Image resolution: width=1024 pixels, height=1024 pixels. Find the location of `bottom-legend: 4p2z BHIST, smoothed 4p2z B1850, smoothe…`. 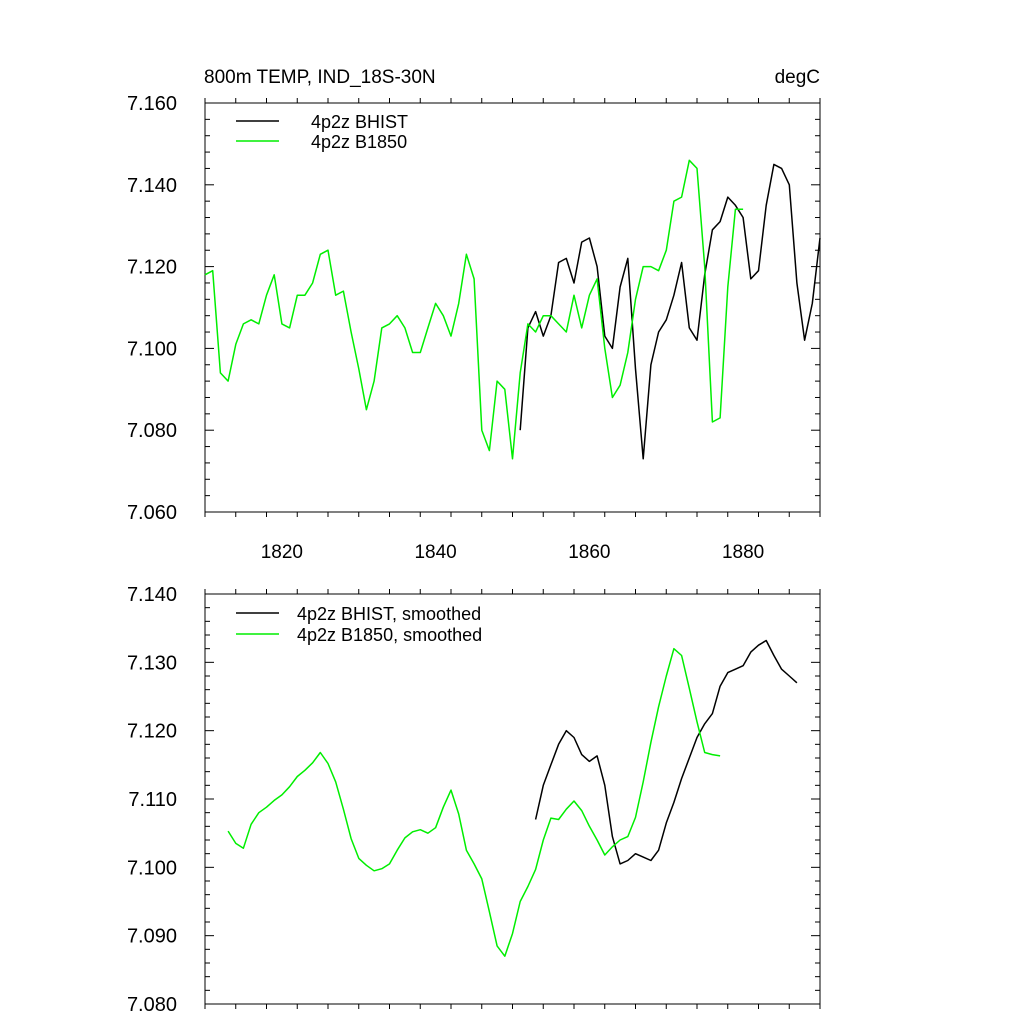

bottom-legend: 4p2z BHIST, smoothed 4p2z B1850, smoothe… is located at coordinates (359, 624).